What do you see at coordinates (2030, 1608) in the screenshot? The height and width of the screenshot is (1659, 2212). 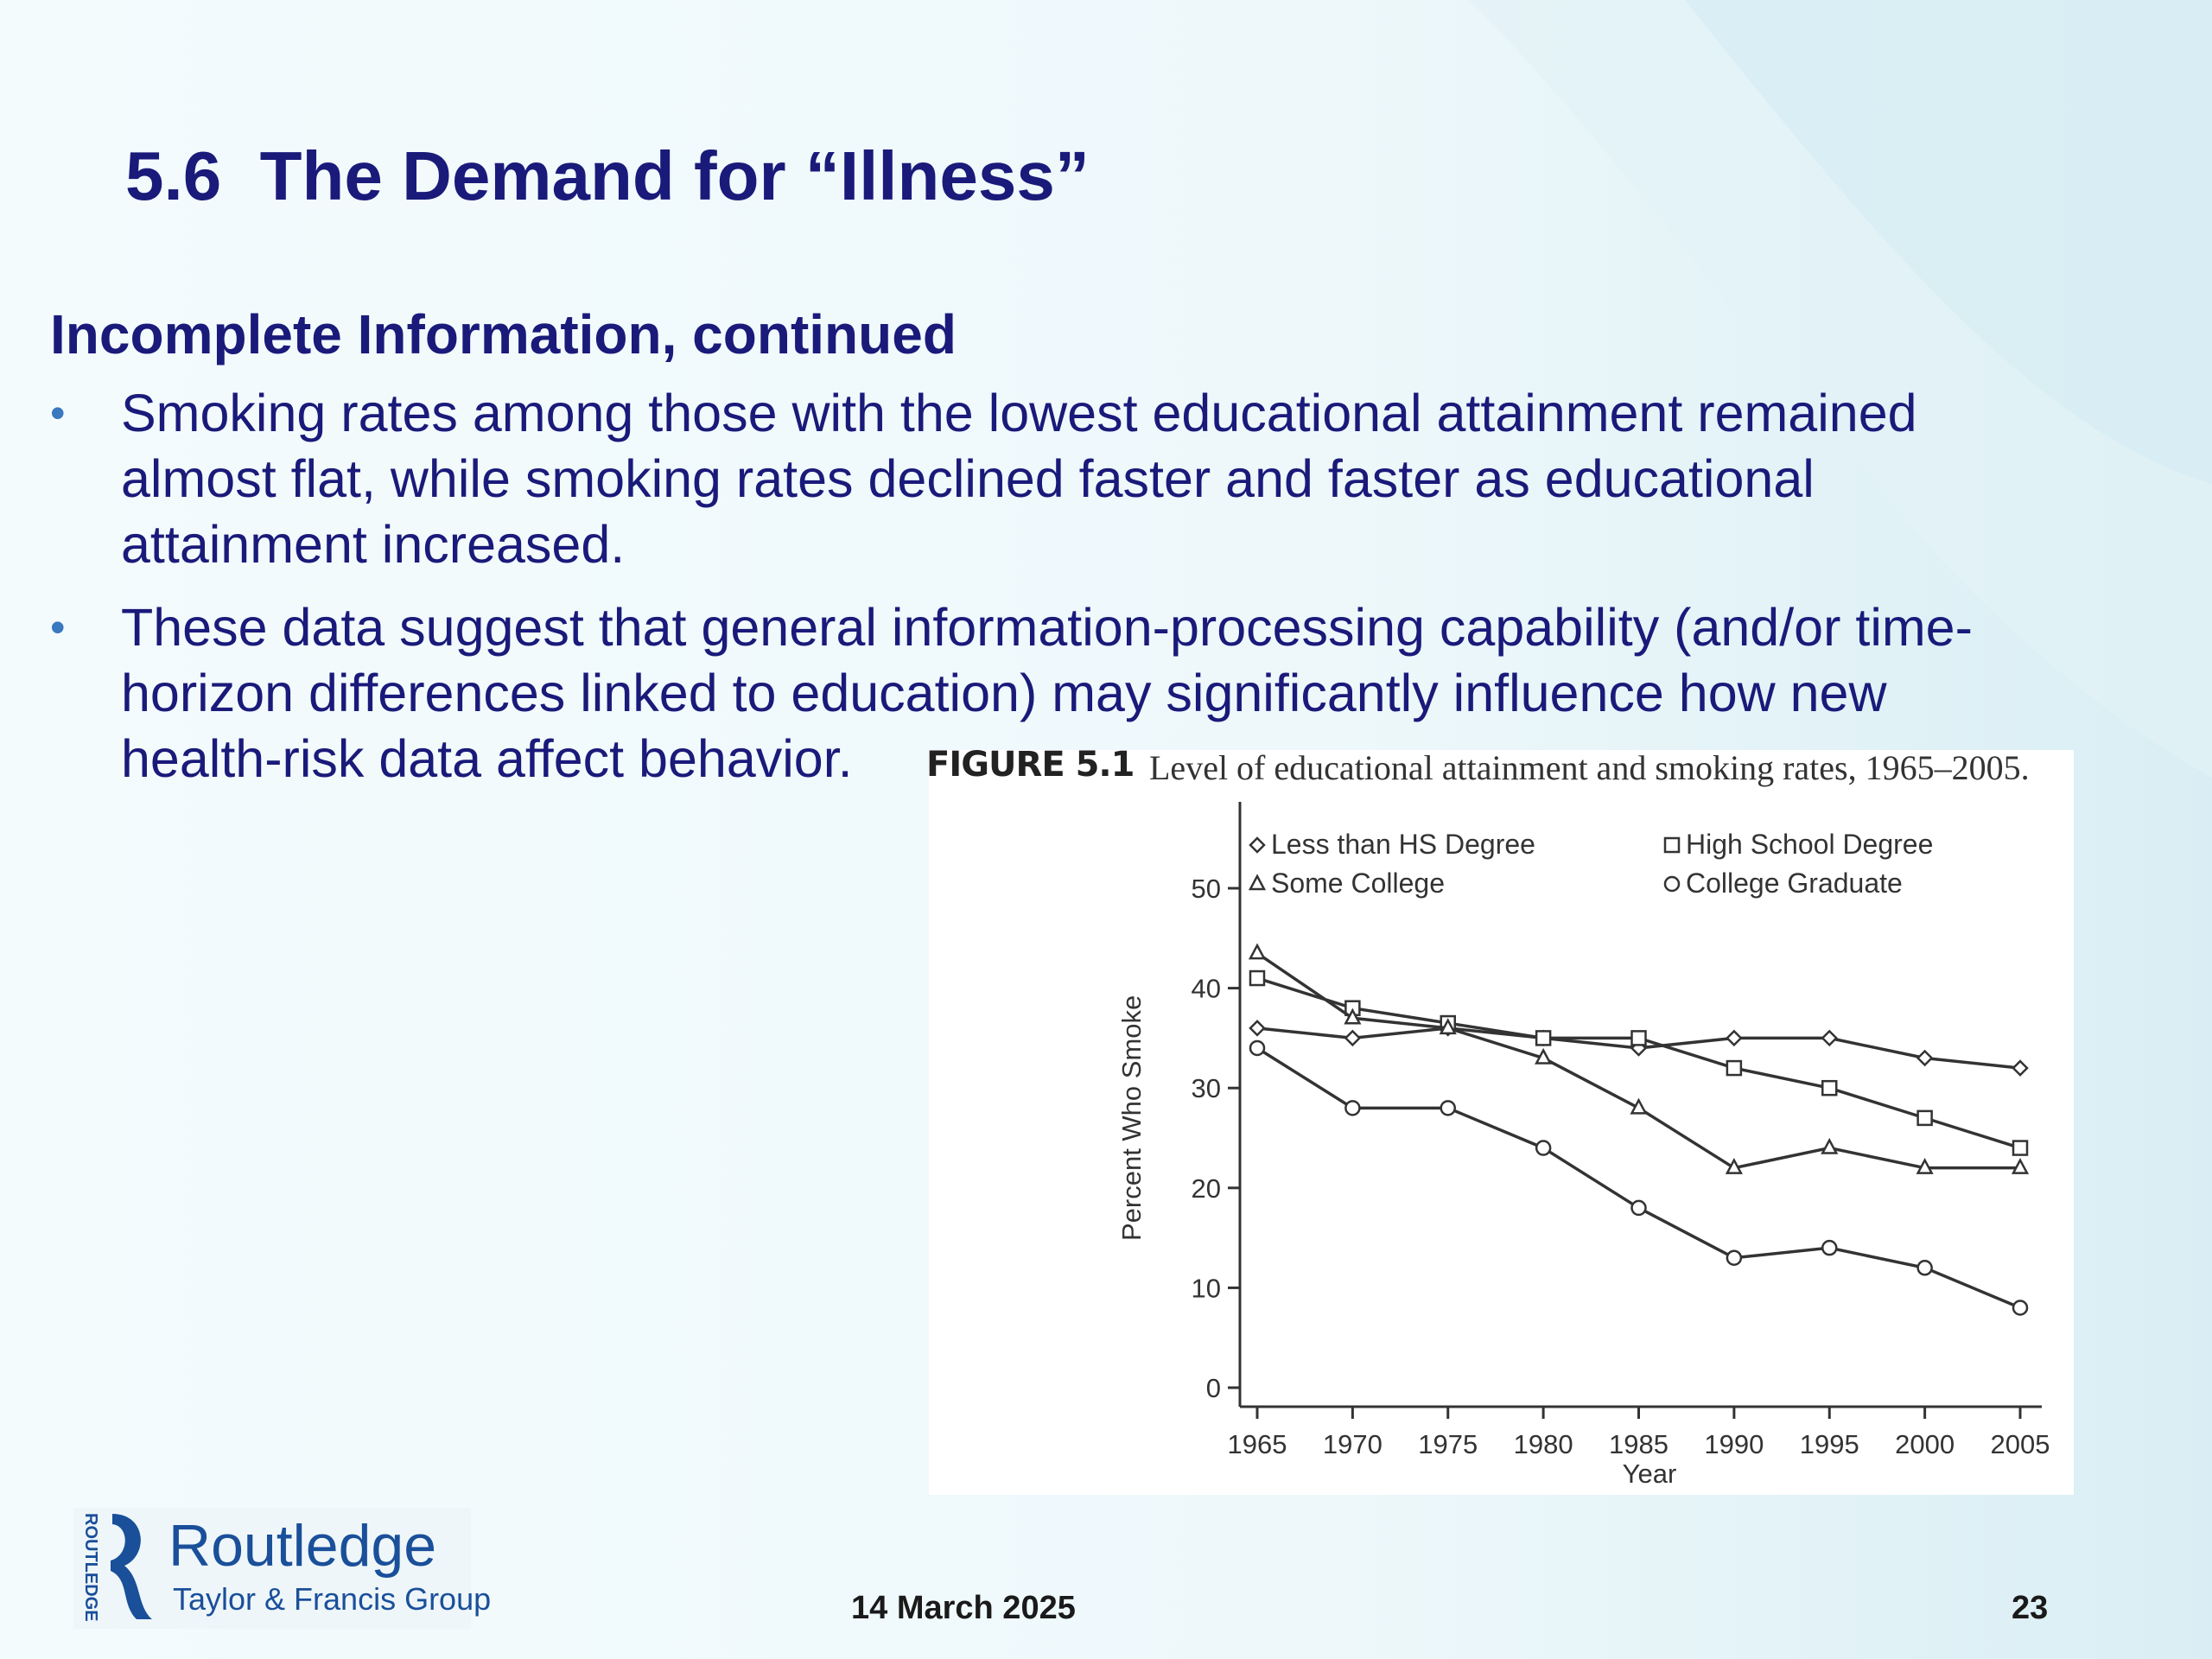 I see `page-number: 23` at bounding box center [2030, 1608].